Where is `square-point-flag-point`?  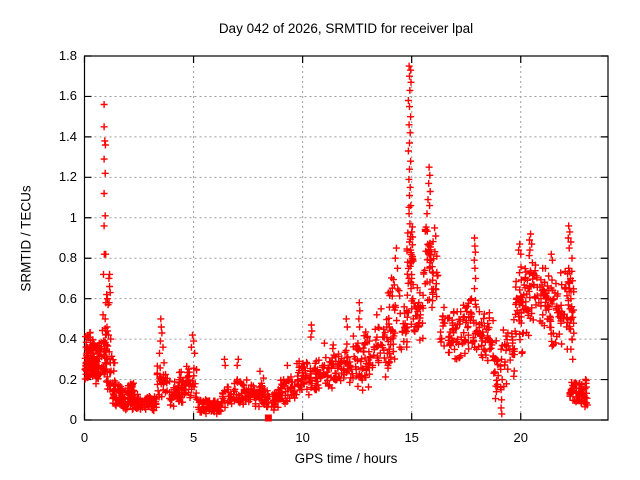
square-point-flag-point is located at coordinates (268, 418).